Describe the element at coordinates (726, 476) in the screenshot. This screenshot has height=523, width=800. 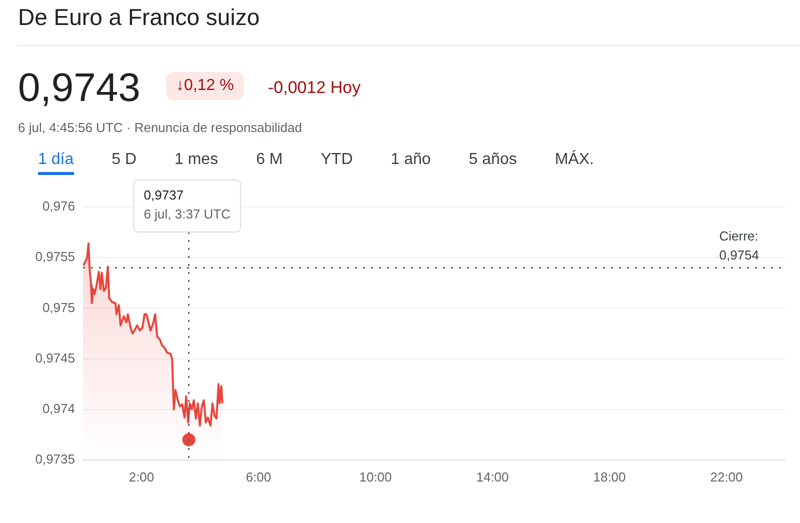
I see `x-tick-label: 22:00` at that location.